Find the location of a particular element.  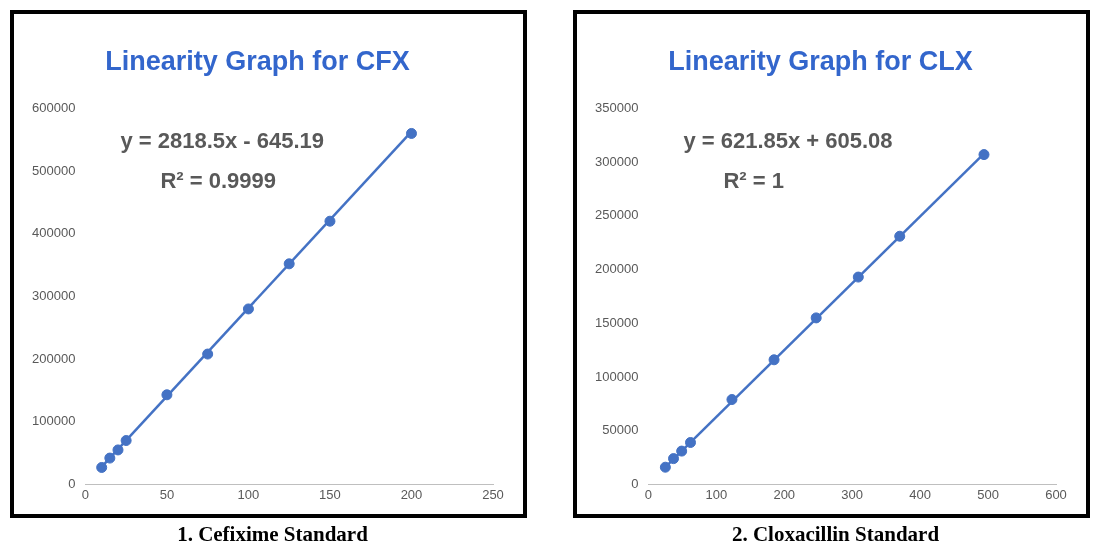

y-tick-label: 50000 is located at coordinates (620, 430).